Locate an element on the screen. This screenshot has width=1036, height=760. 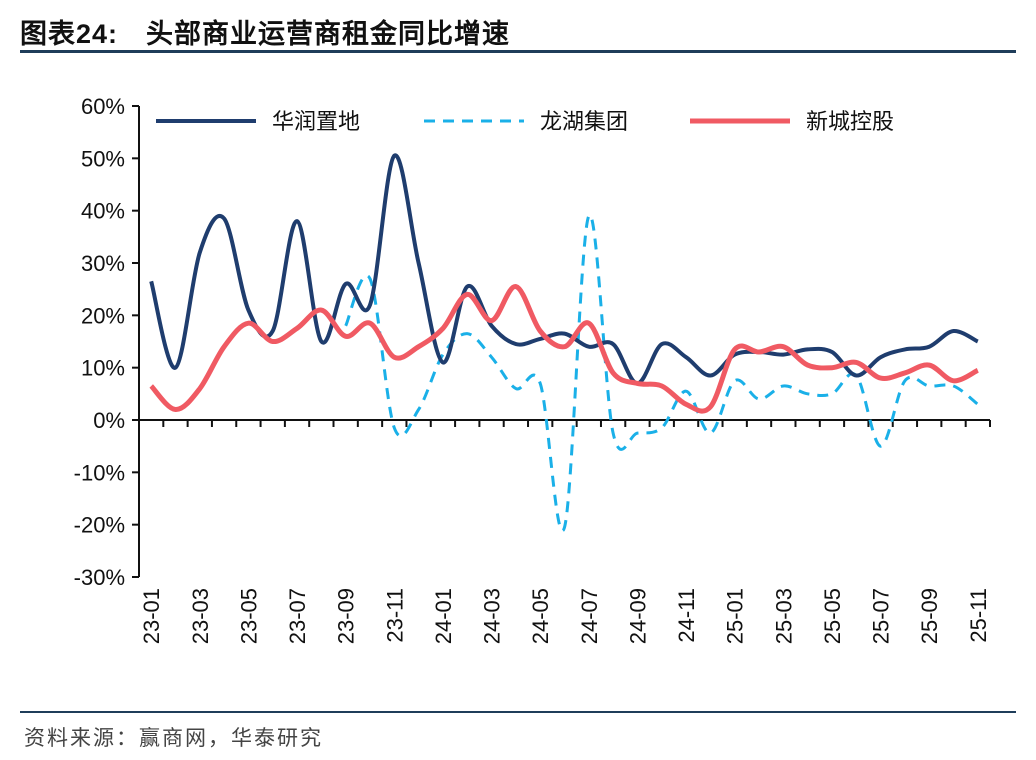
x-tick-label: 23-07 is located at coordinates (297, 616).